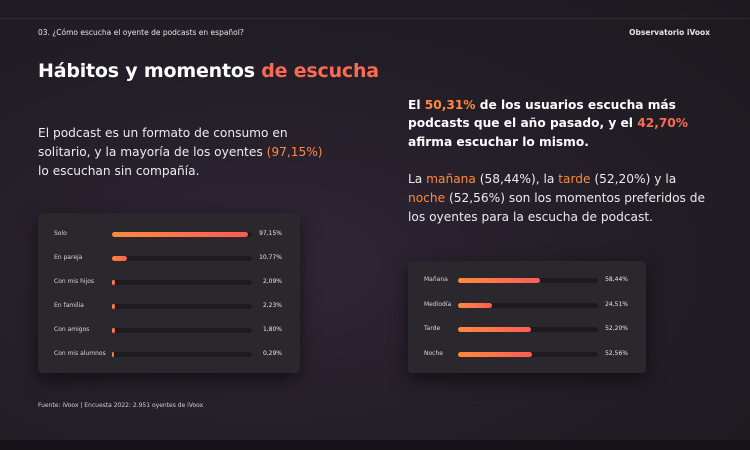 This screenshot has height=450, width=750. Describe the element at coordinates (270, 233) in the screenshot. I see `bar-value-label: 97,15%` at that location.